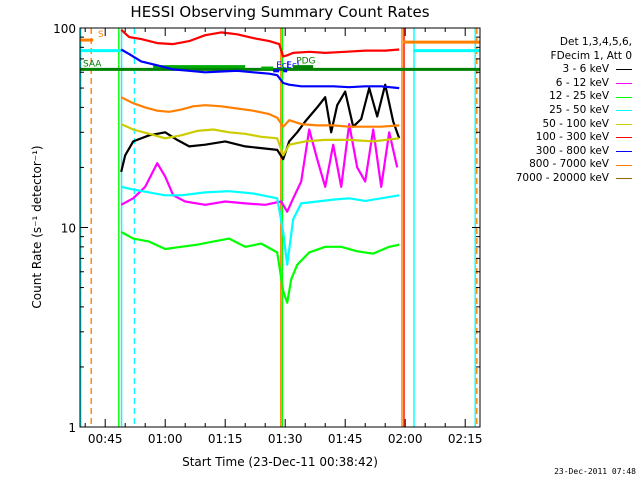 This screenshot has width=640, height=480. What do you see at coordinates (105, 439) in the screenshot?
I see `x-tick-label: 00:45` at bounding box center [105, 439].